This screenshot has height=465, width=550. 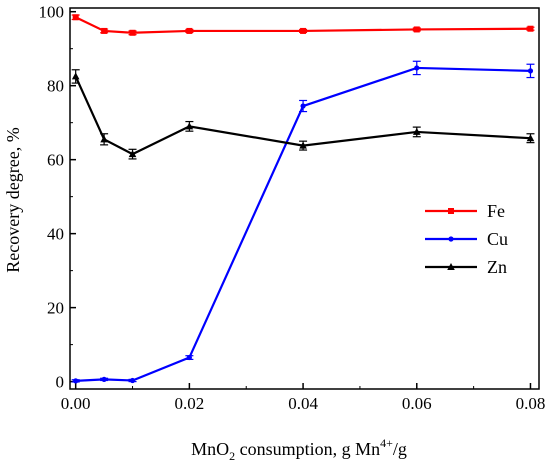 I want to click on series-fe, so click(x=303, y=25).